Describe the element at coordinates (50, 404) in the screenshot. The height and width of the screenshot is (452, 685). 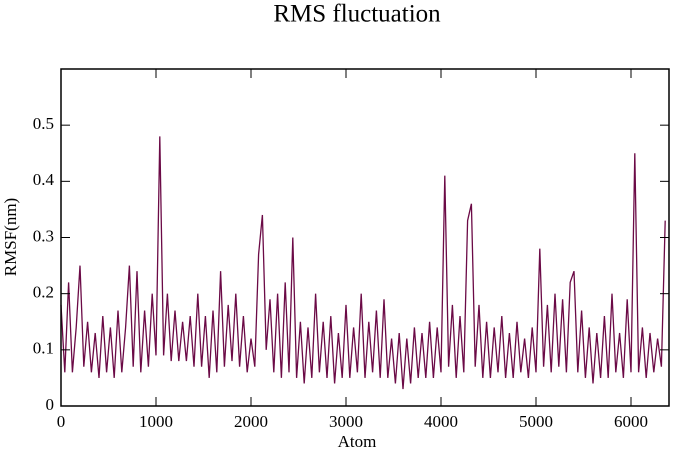
I see `y-tick-label: 0` at that location.